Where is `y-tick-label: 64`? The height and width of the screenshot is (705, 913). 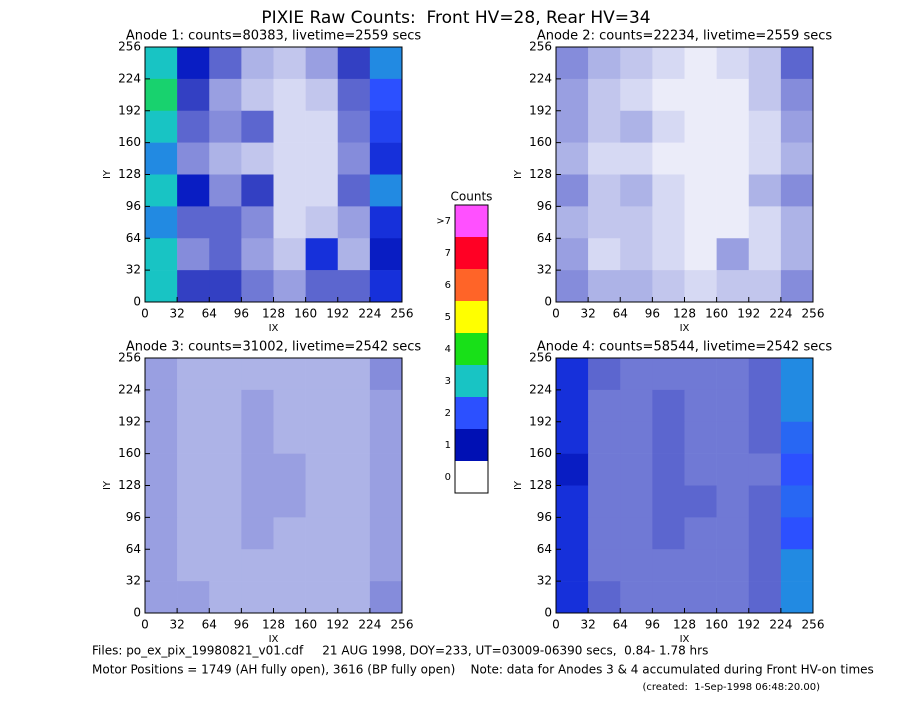
y-tick-label: 64 is located at coordinates (133, 238).